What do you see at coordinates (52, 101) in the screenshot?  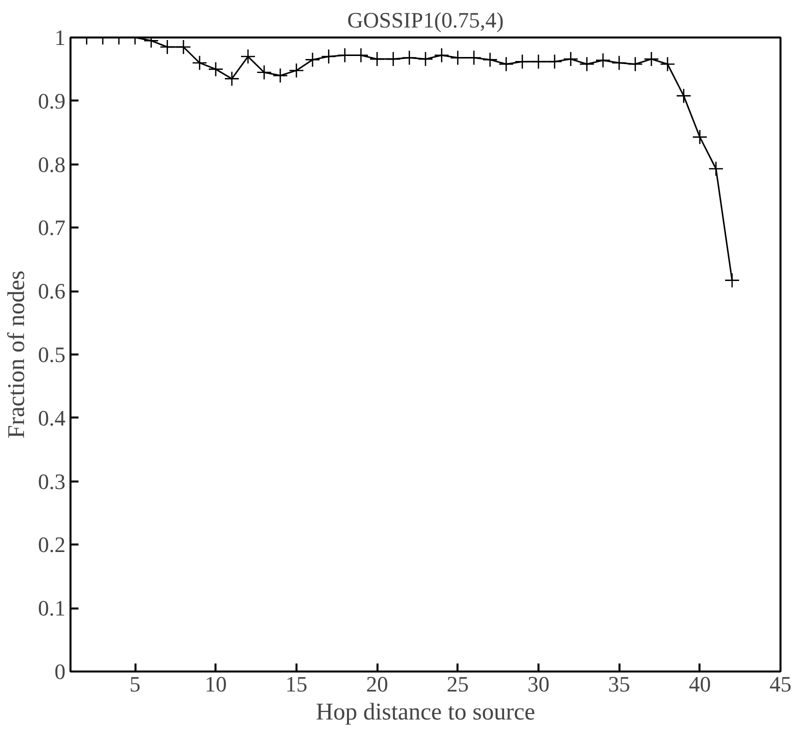 I see `y-tick-label: 0.9` at bounding box center [52, 101].